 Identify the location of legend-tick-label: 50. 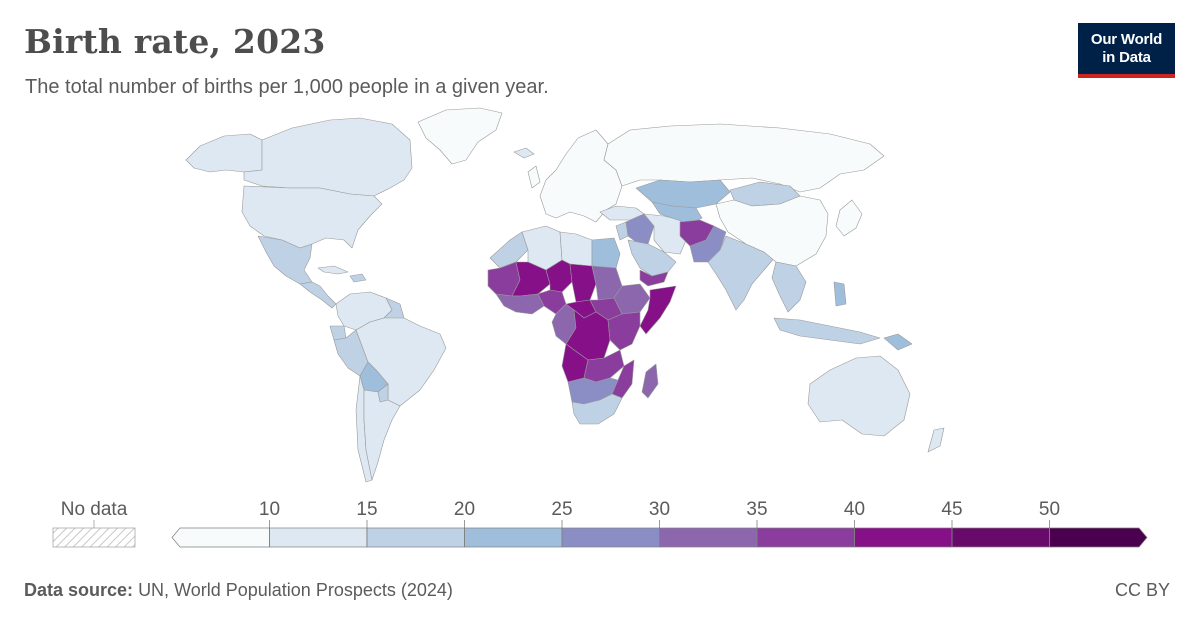
(1049, 509).